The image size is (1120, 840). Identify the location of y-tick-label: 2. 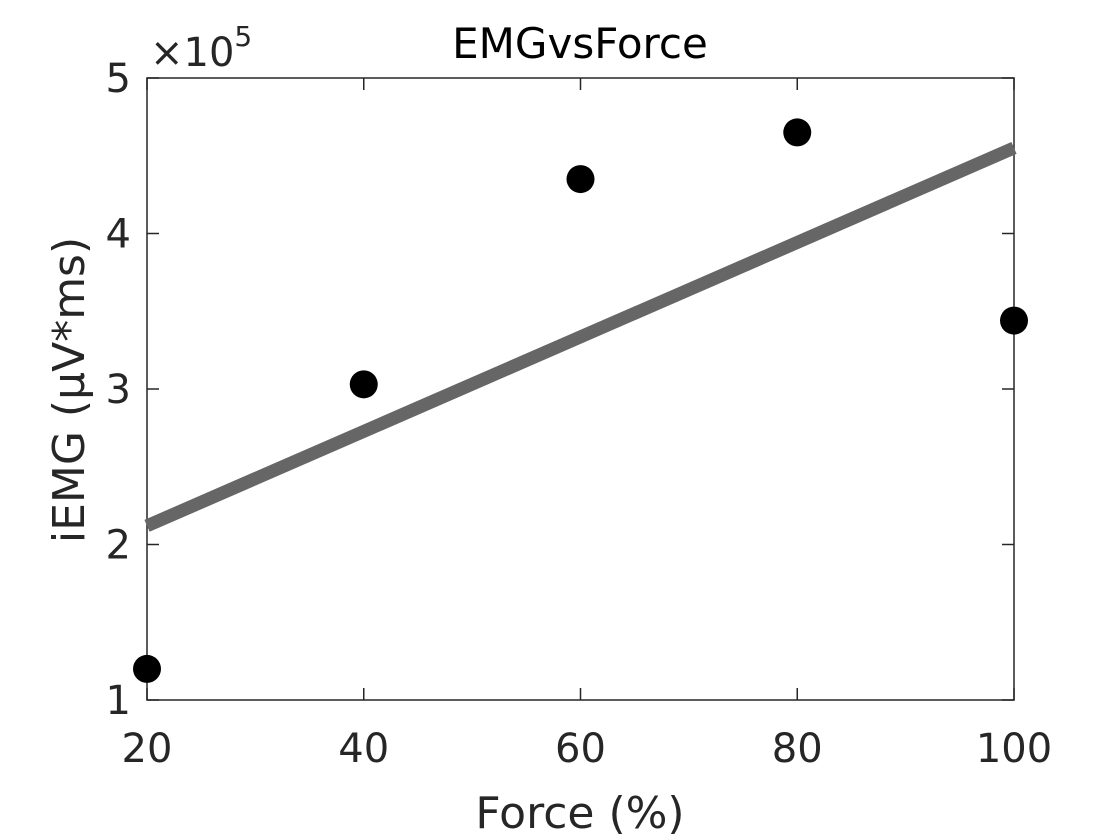
(118, 546).